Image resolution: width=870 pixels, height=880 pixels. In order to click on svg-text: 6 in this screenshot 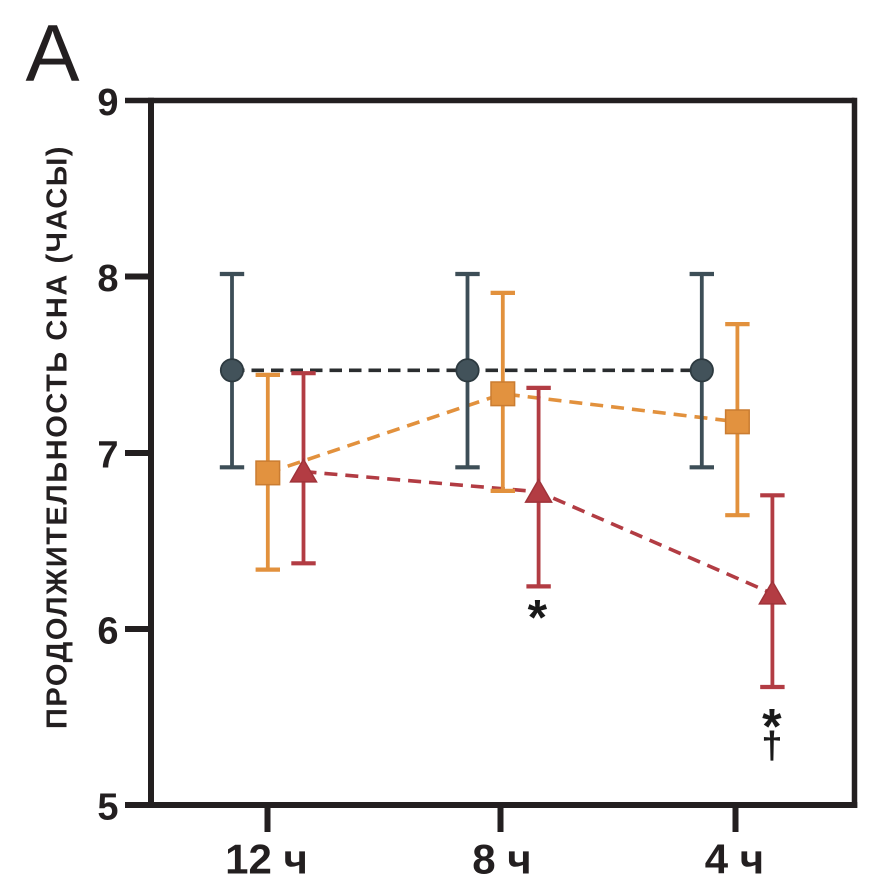, I will do `click(107, 631)`.